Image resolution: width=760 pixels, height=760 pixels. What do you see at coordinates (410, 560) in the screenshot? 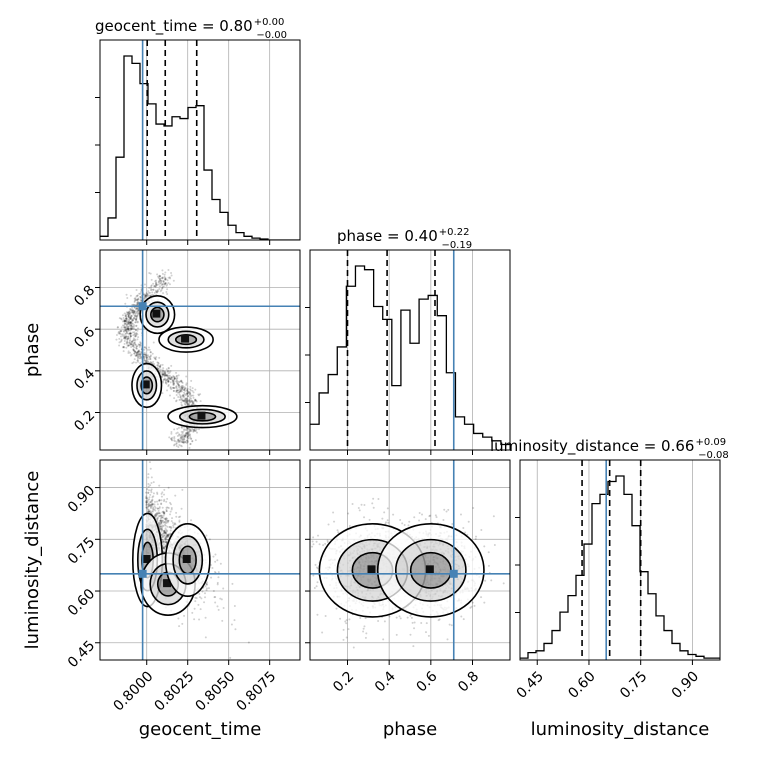
I see `scatter-panel-phase-luminosity-distance-content` at bounding box center [410, 560].